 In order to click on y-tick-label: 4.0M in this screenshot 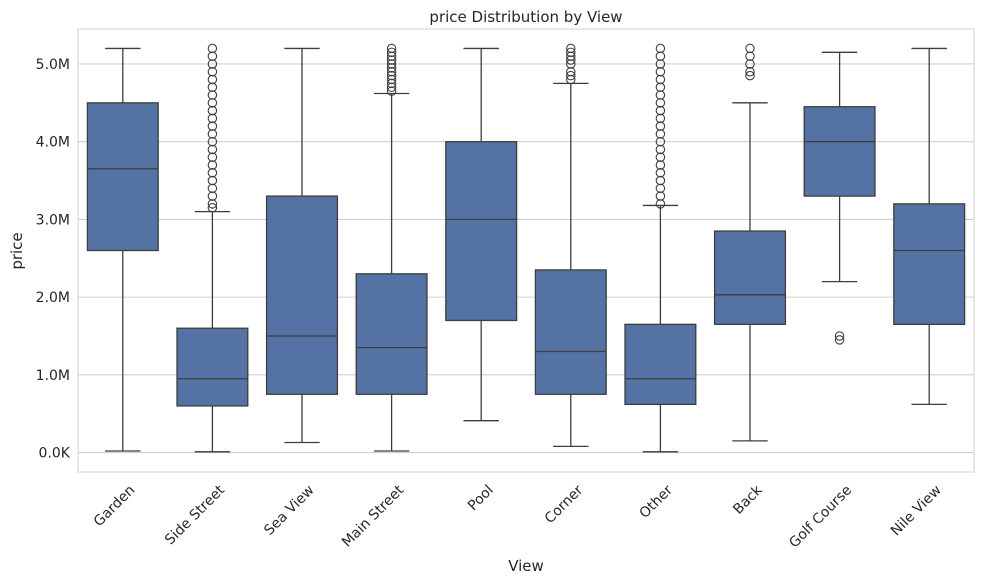, I will do `click(53, 143)`.